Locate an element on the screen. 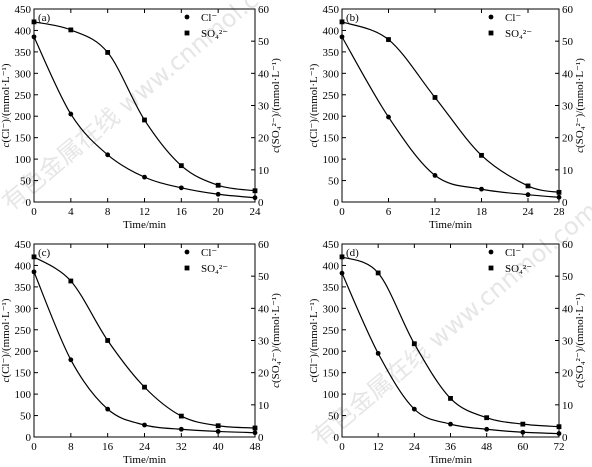 Image resolution: width=592 pixels, height=467 pixels. y-left-tick-label: 50 is located at coordinates (26, 182).